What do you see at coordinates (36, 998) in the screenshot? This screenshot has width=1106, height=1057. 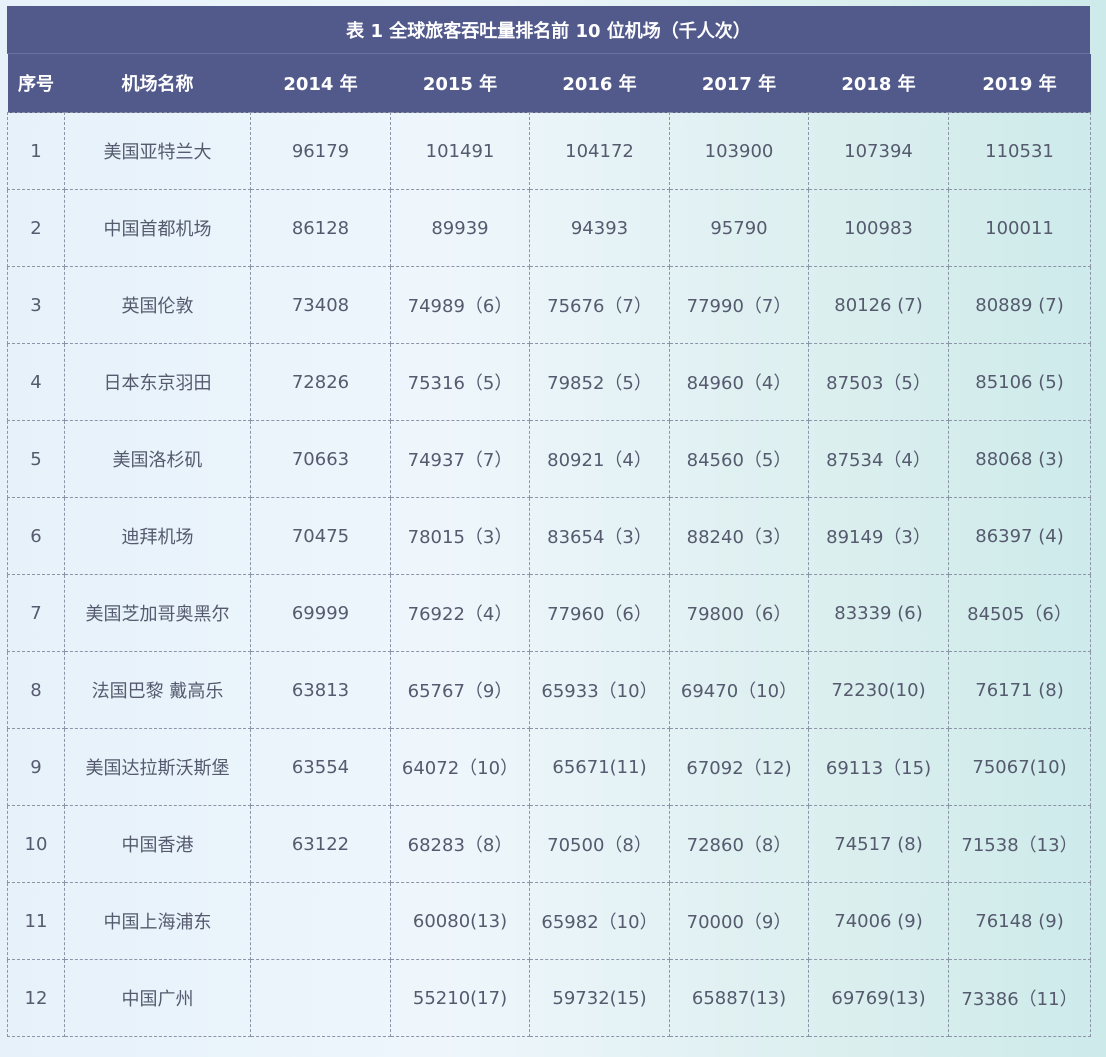 I see `rank-cell: 12` at bounding box center [36, 998].